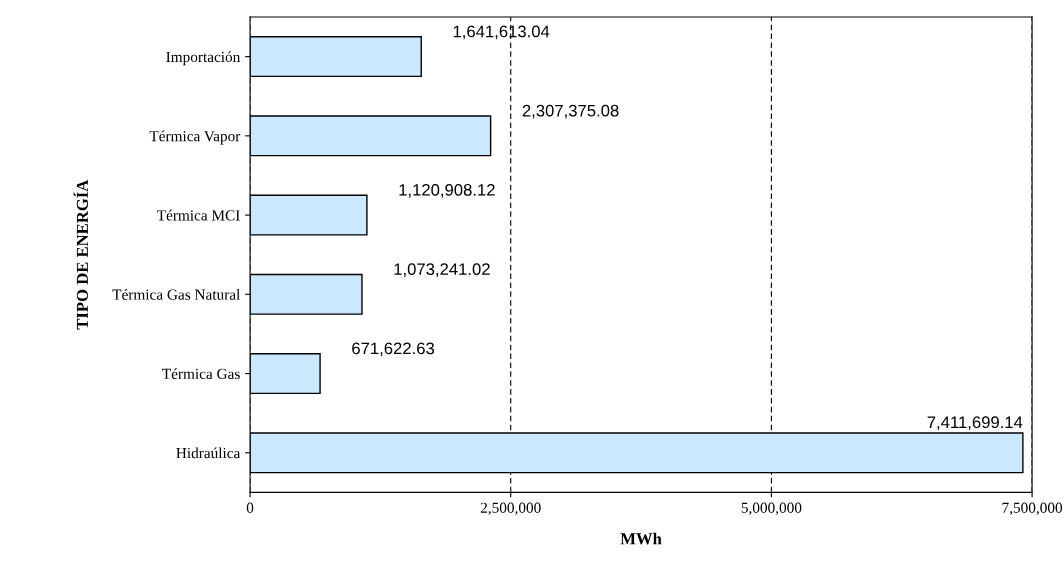 The width and height of the screenshot is (1064, 566). I want to click on x-tick-label: 2,500,000, so click(510, 509).